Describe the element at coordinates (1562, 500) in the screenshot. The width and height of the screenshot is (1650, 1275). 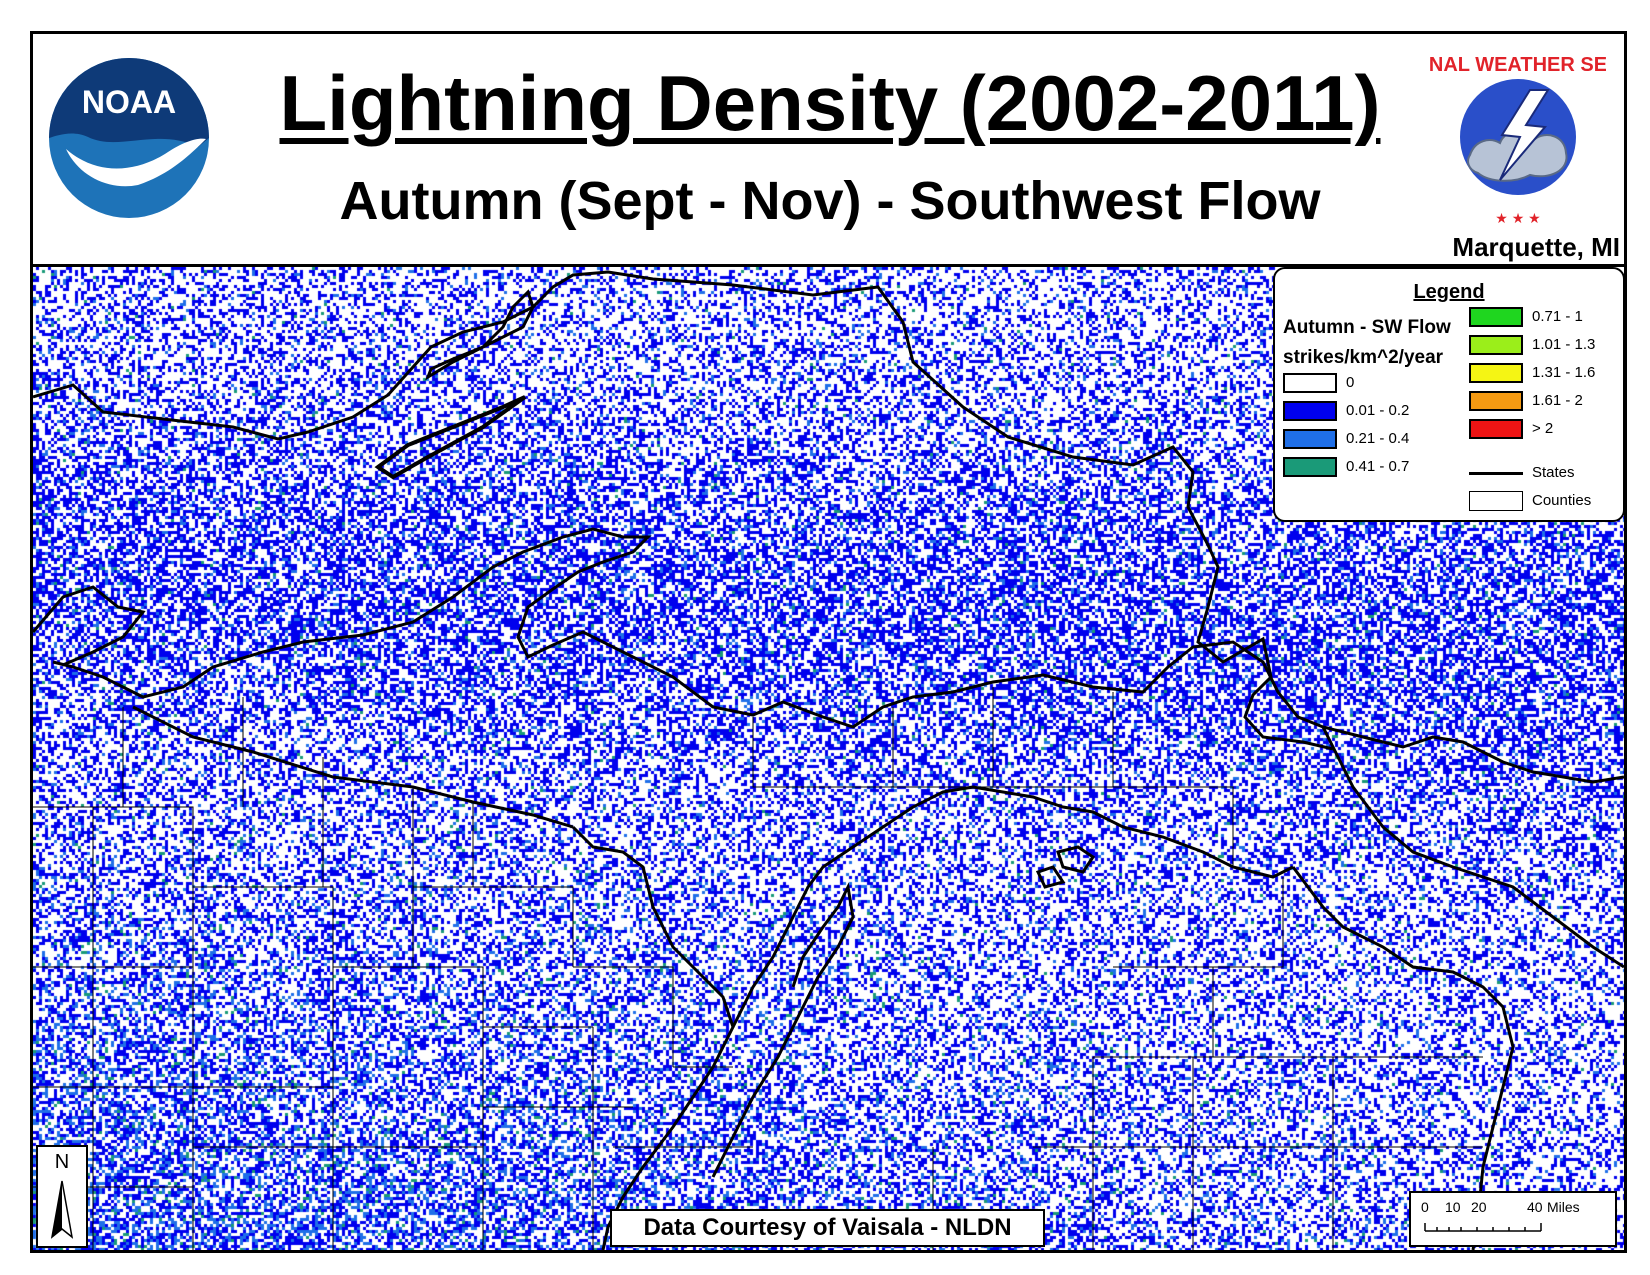
I see `legend-counties-label: Counties` at that location.